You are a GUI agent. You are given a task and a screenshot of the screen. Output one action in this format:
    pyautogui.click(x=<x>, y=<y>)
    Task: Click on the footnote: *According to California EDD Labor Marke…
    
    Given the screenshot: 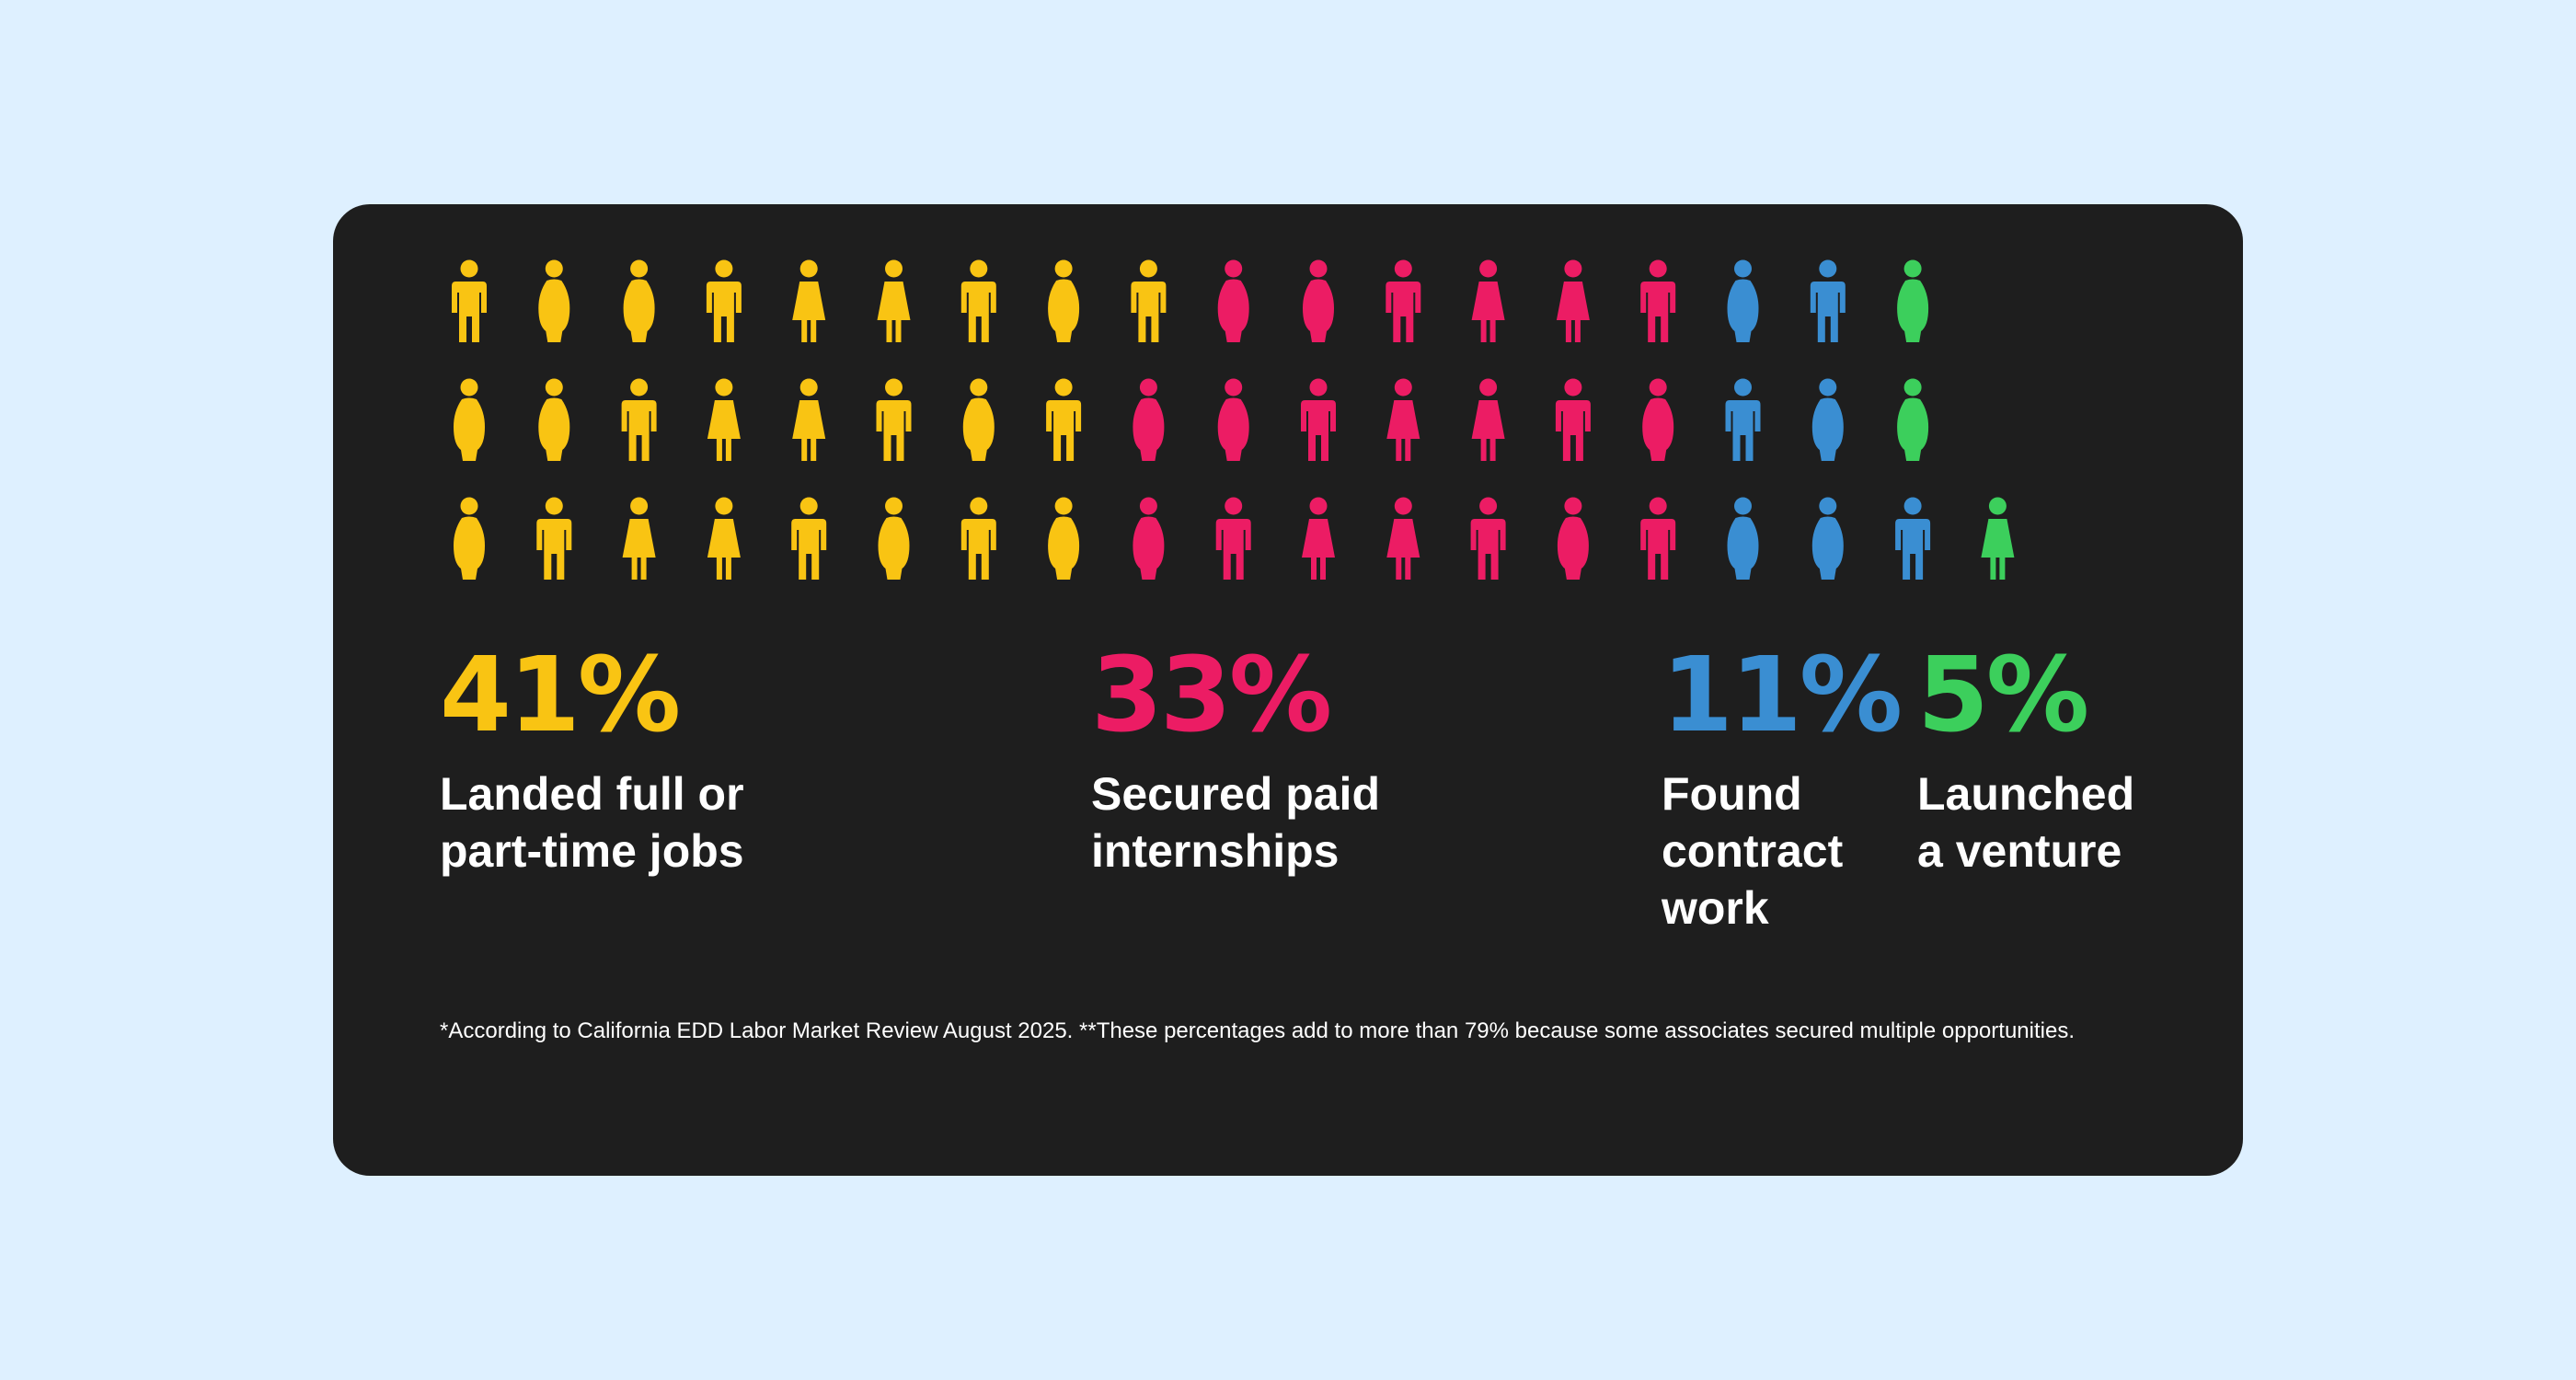 What is the action you would take?
    pyautogui.click(x=1257, y=1030)
    